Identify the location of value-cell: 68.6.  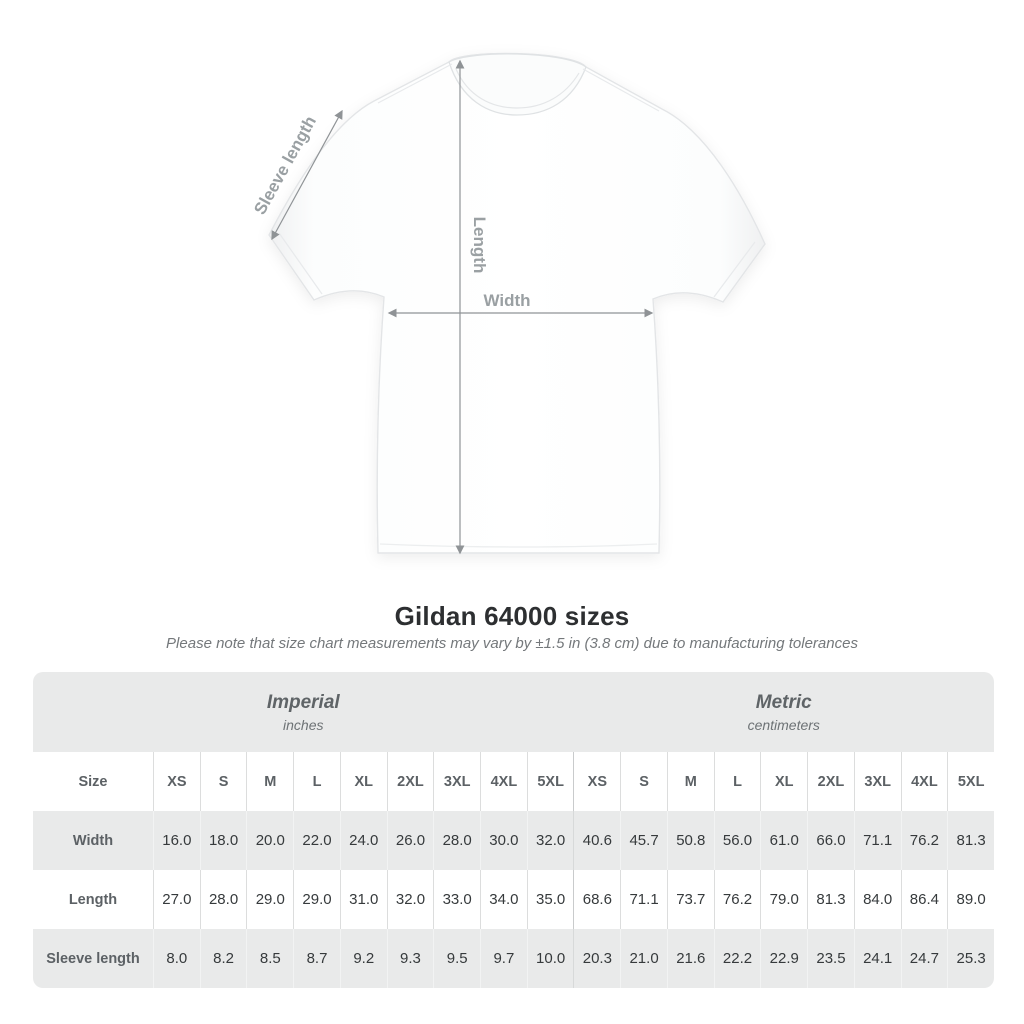
(596, 899).